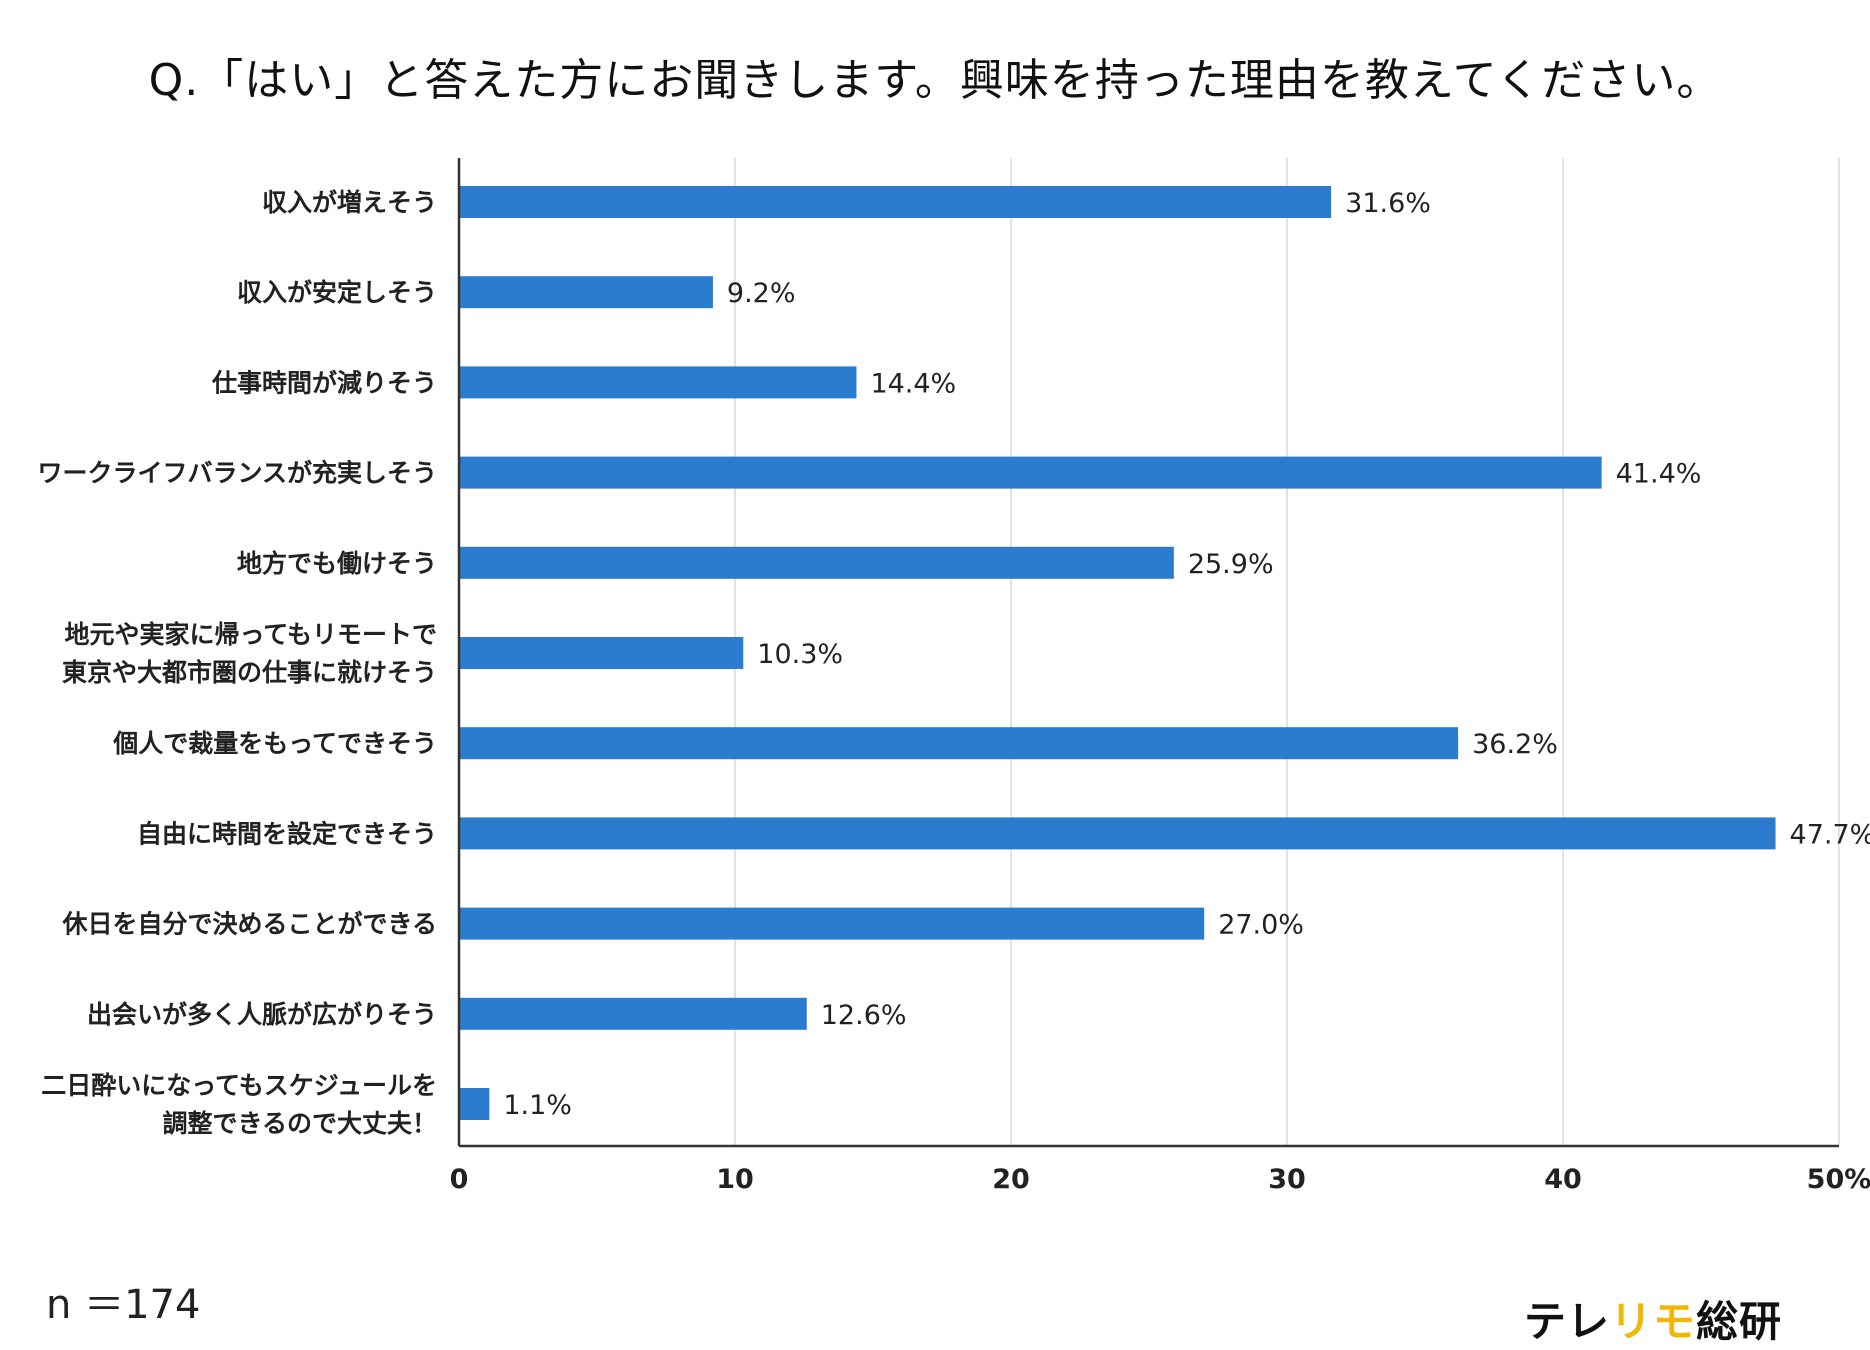 This screenshot has height=1350, width=1870. Describe the element at coordinates (800, 654) in the screenshot. I see `data-label: 10.3%` at that location.